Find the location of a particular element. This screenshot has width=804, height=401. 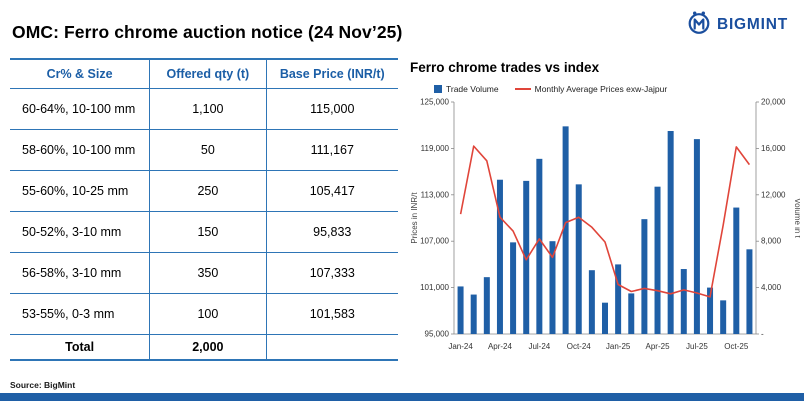

x-axis-tick: Oct-25 is located at coordinates (736, 346).